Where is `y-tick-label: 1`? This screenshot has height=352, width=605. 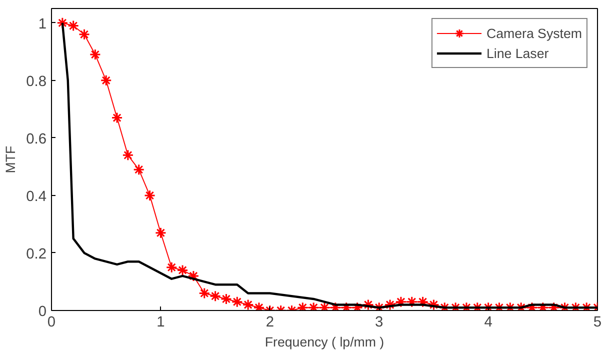 y-tick-label: 1 is located at coordinates (42, 24).